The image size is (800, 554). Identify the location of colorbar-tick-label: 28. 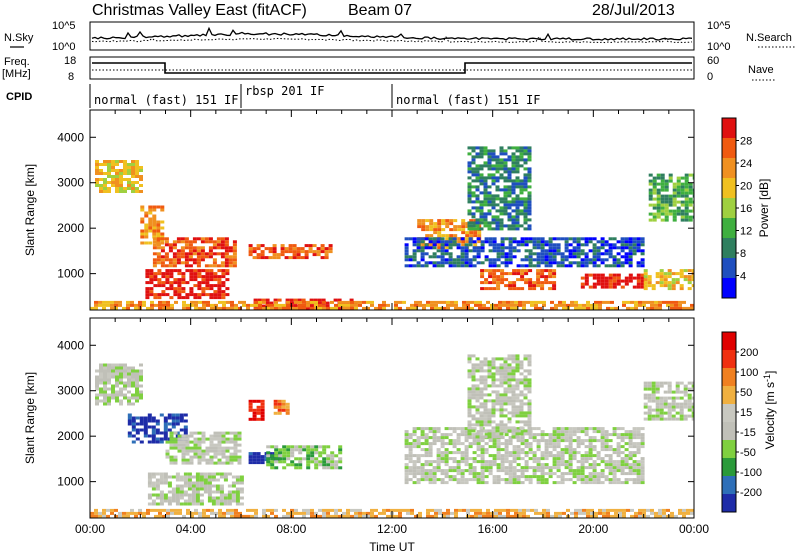
(746, 142).